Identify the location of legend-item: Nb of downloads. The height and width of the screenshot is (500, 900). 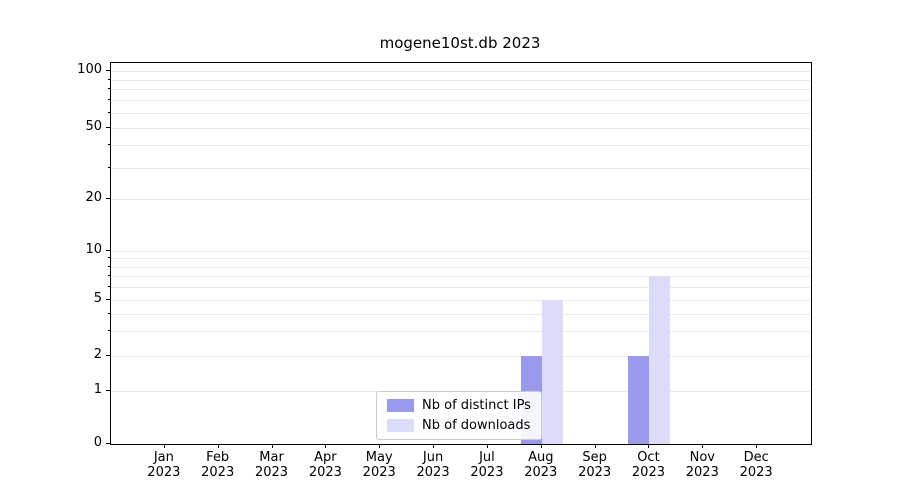
(459, 425).